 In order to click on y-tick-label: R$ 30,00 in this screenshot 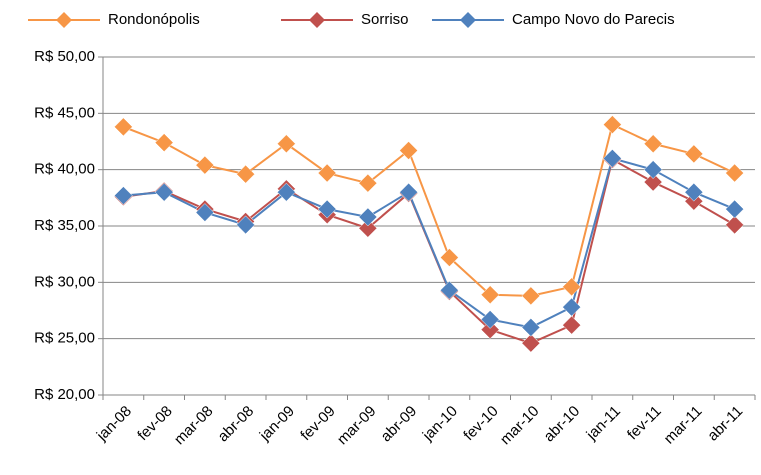, I will do `click(64, 281)`.